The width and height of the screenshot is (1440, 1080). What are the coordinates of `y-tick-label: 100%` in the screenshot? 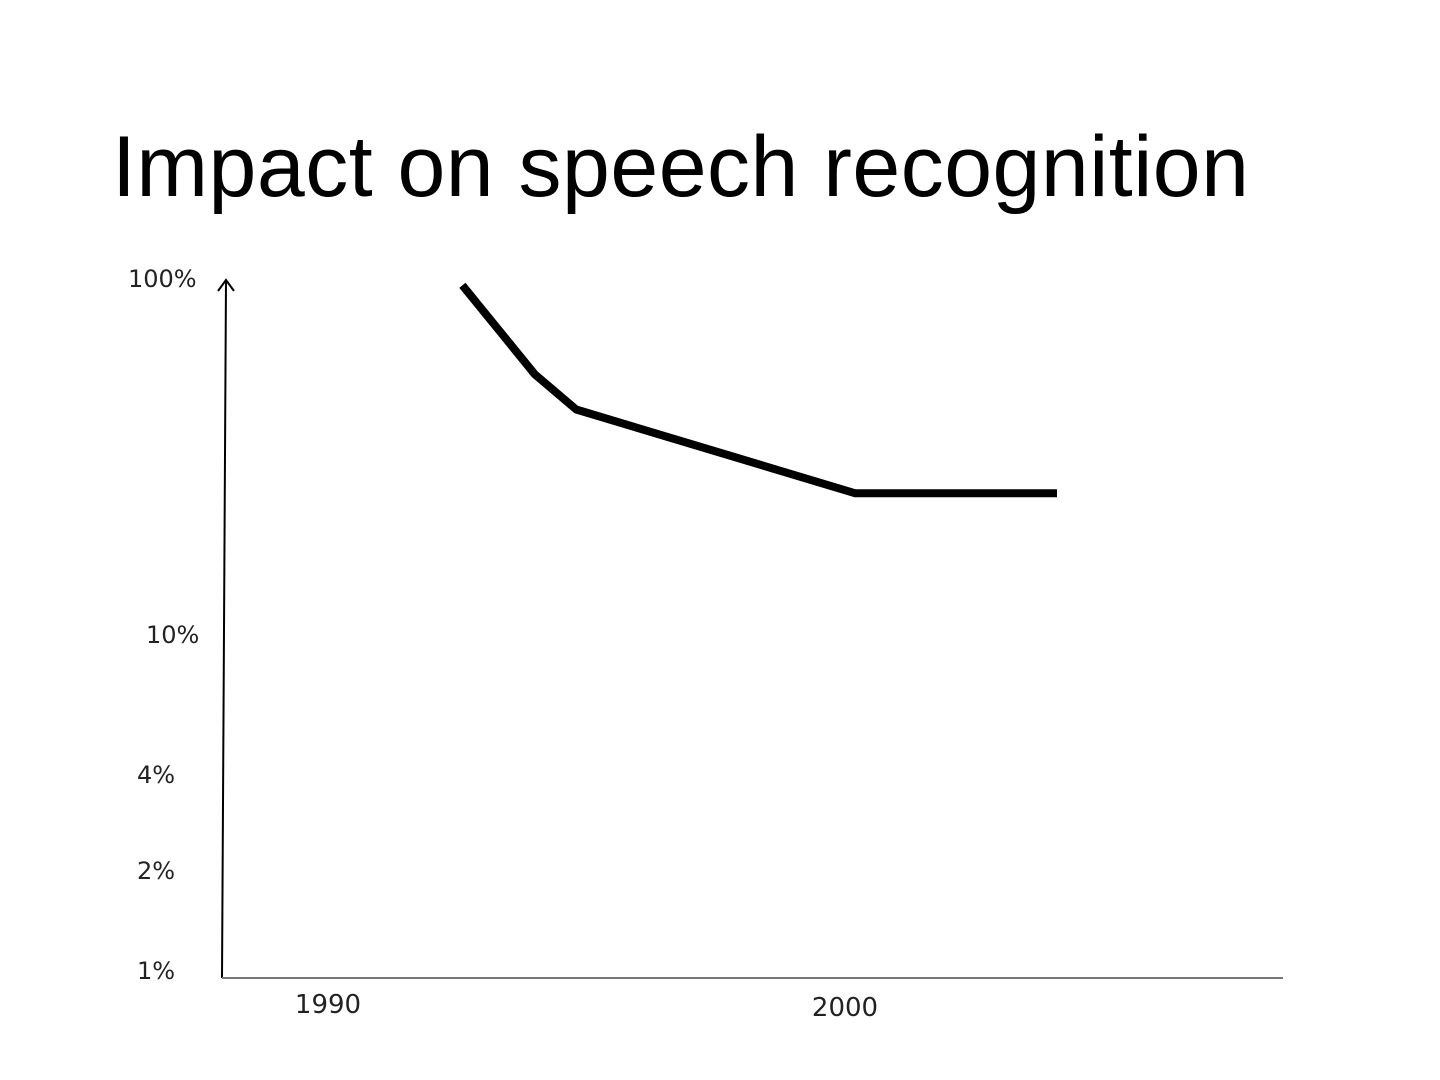 It's located at (162, 279).